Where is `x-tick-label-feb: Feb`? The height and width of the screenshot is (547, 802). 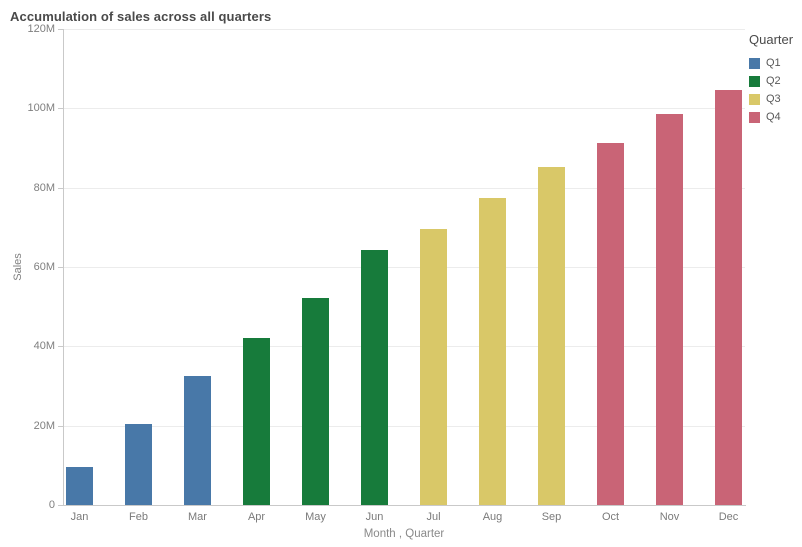
x-tick-label-feb: Feb is located at coordinates (138, 517).